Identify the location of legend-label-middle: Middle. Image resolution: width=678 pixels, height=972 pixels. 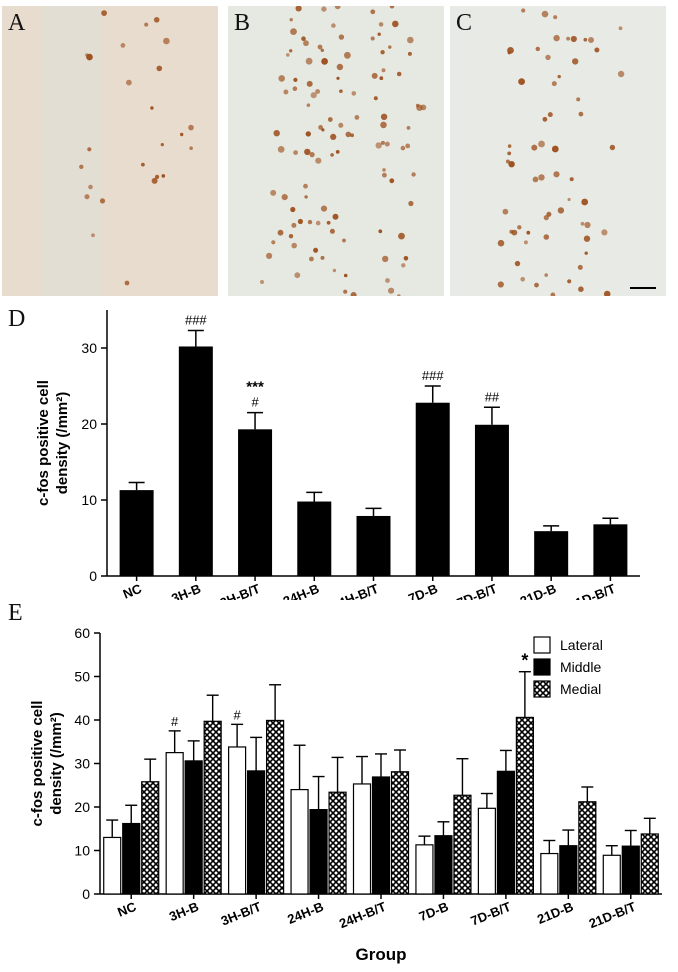
(580, 667).